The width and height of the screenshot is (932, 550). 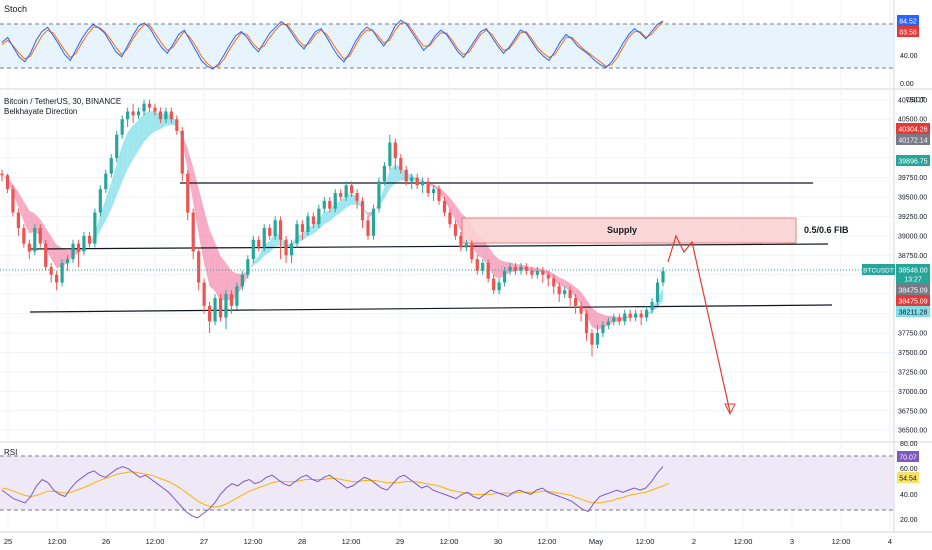 I want to click on price-projection-path, so click(x=699, y=323).